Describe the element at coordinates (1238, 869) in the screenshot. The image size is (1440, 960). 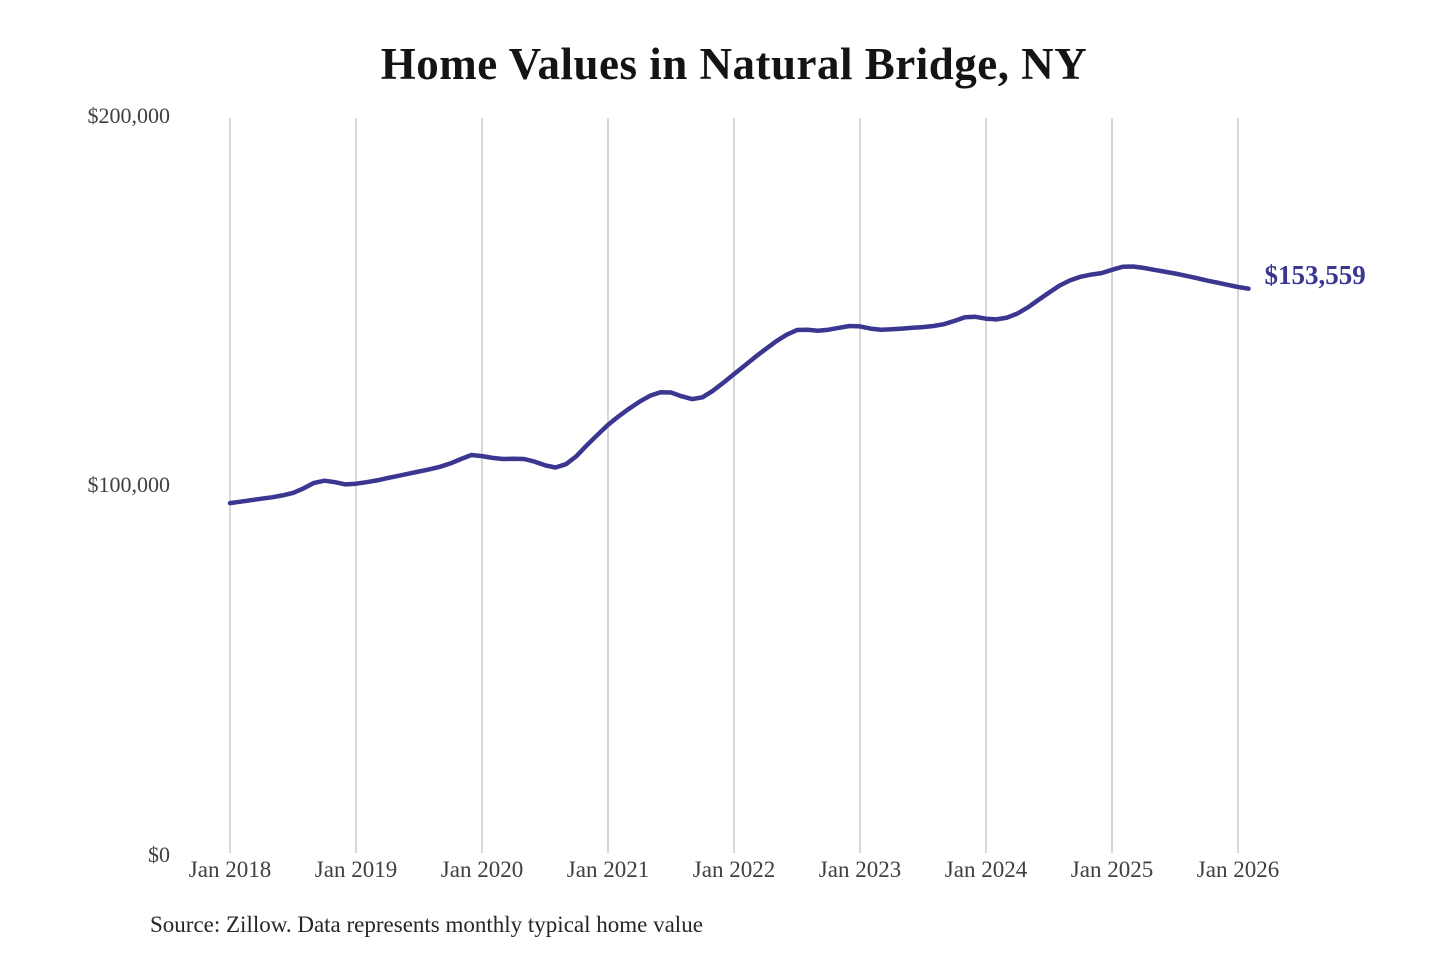
I see `x-tick-label: Jan 2026` at that location.